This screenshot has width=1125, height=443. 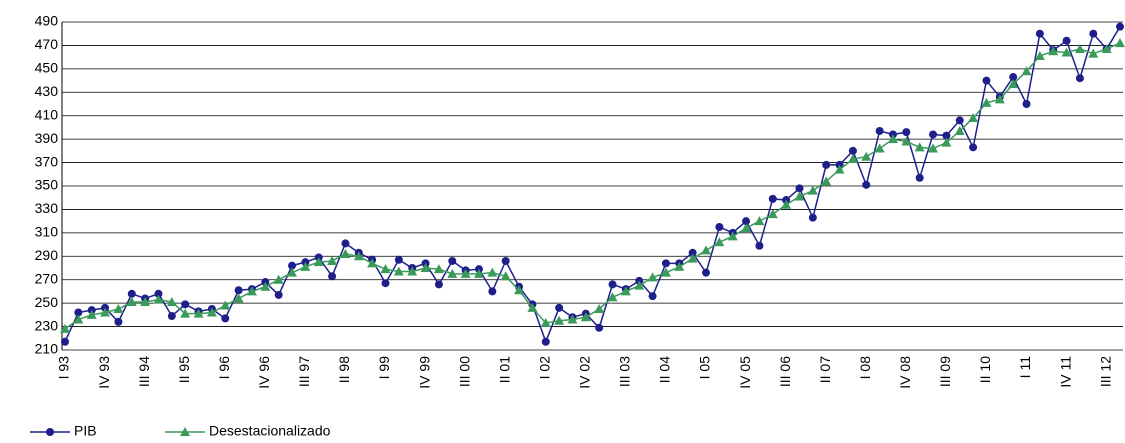 What do you see at coordinates (47, 325) in the screenshot?
I see `y-tick-label: 230` at bounding box center [47, 325].